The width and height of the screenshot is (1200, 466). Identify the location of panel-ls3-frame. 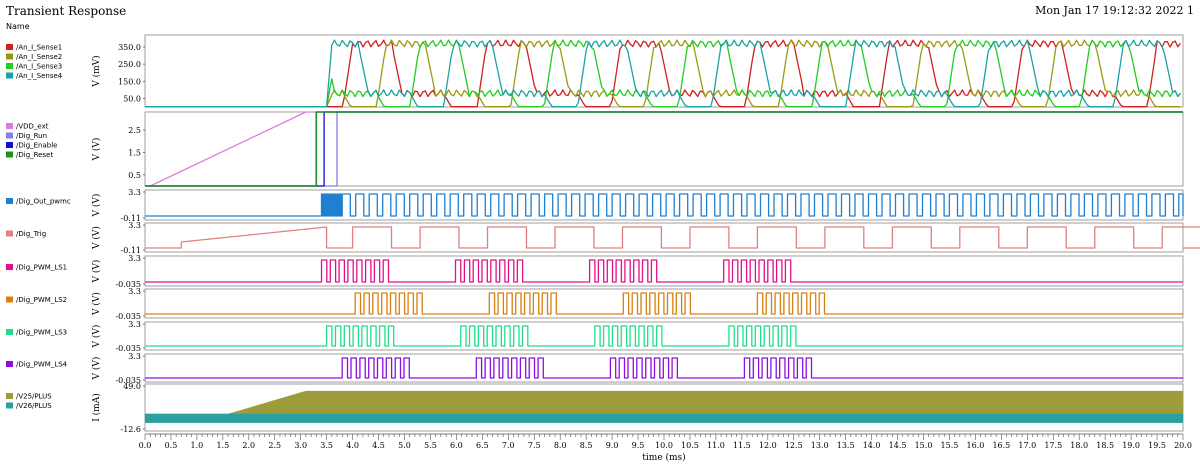
(664, 336).